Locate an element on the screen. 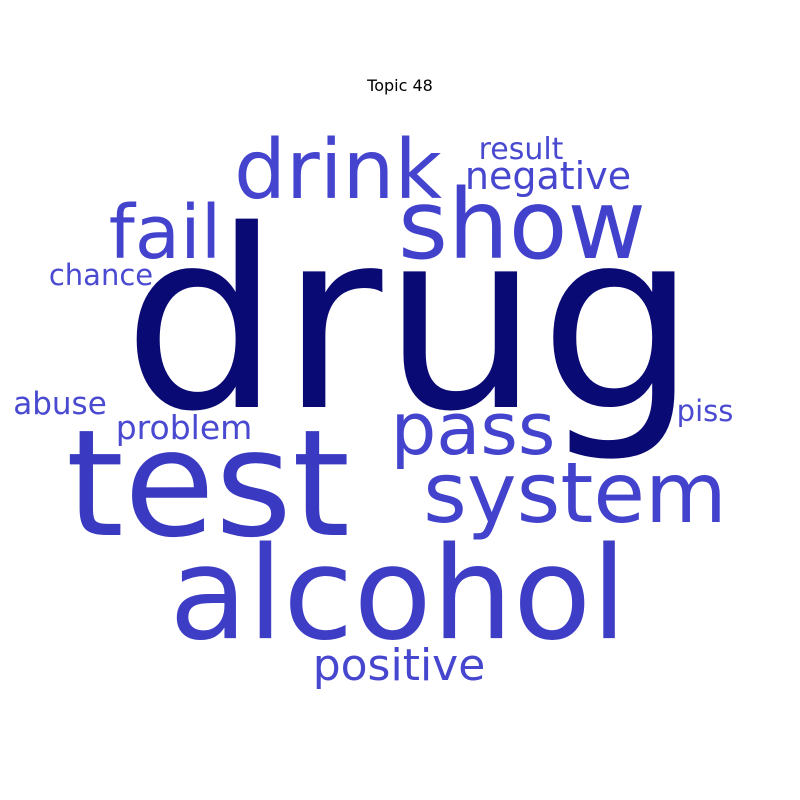  word-result: result is located at coordinates (521, 149).